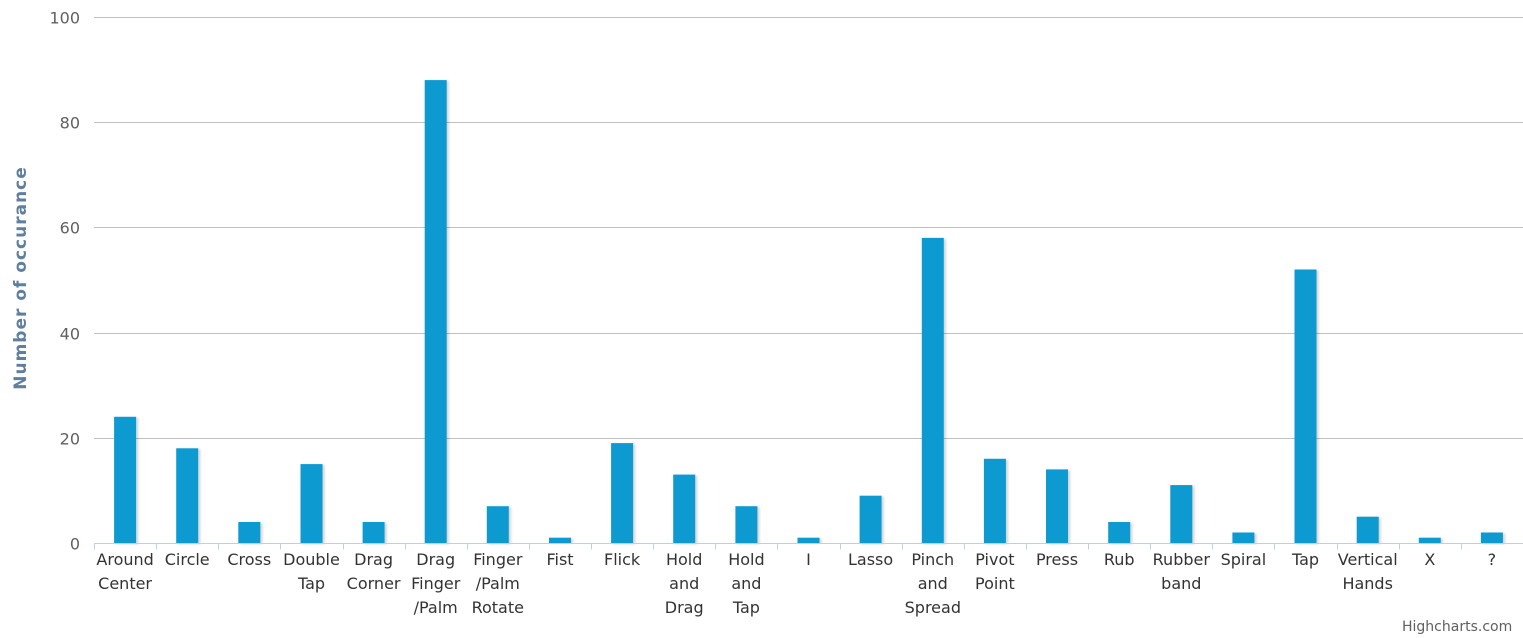 This screenshot has width=1523, height=638. Describe the element at coordinates (870, 519) in the screenshot. I see `bar-lasso` at that location.